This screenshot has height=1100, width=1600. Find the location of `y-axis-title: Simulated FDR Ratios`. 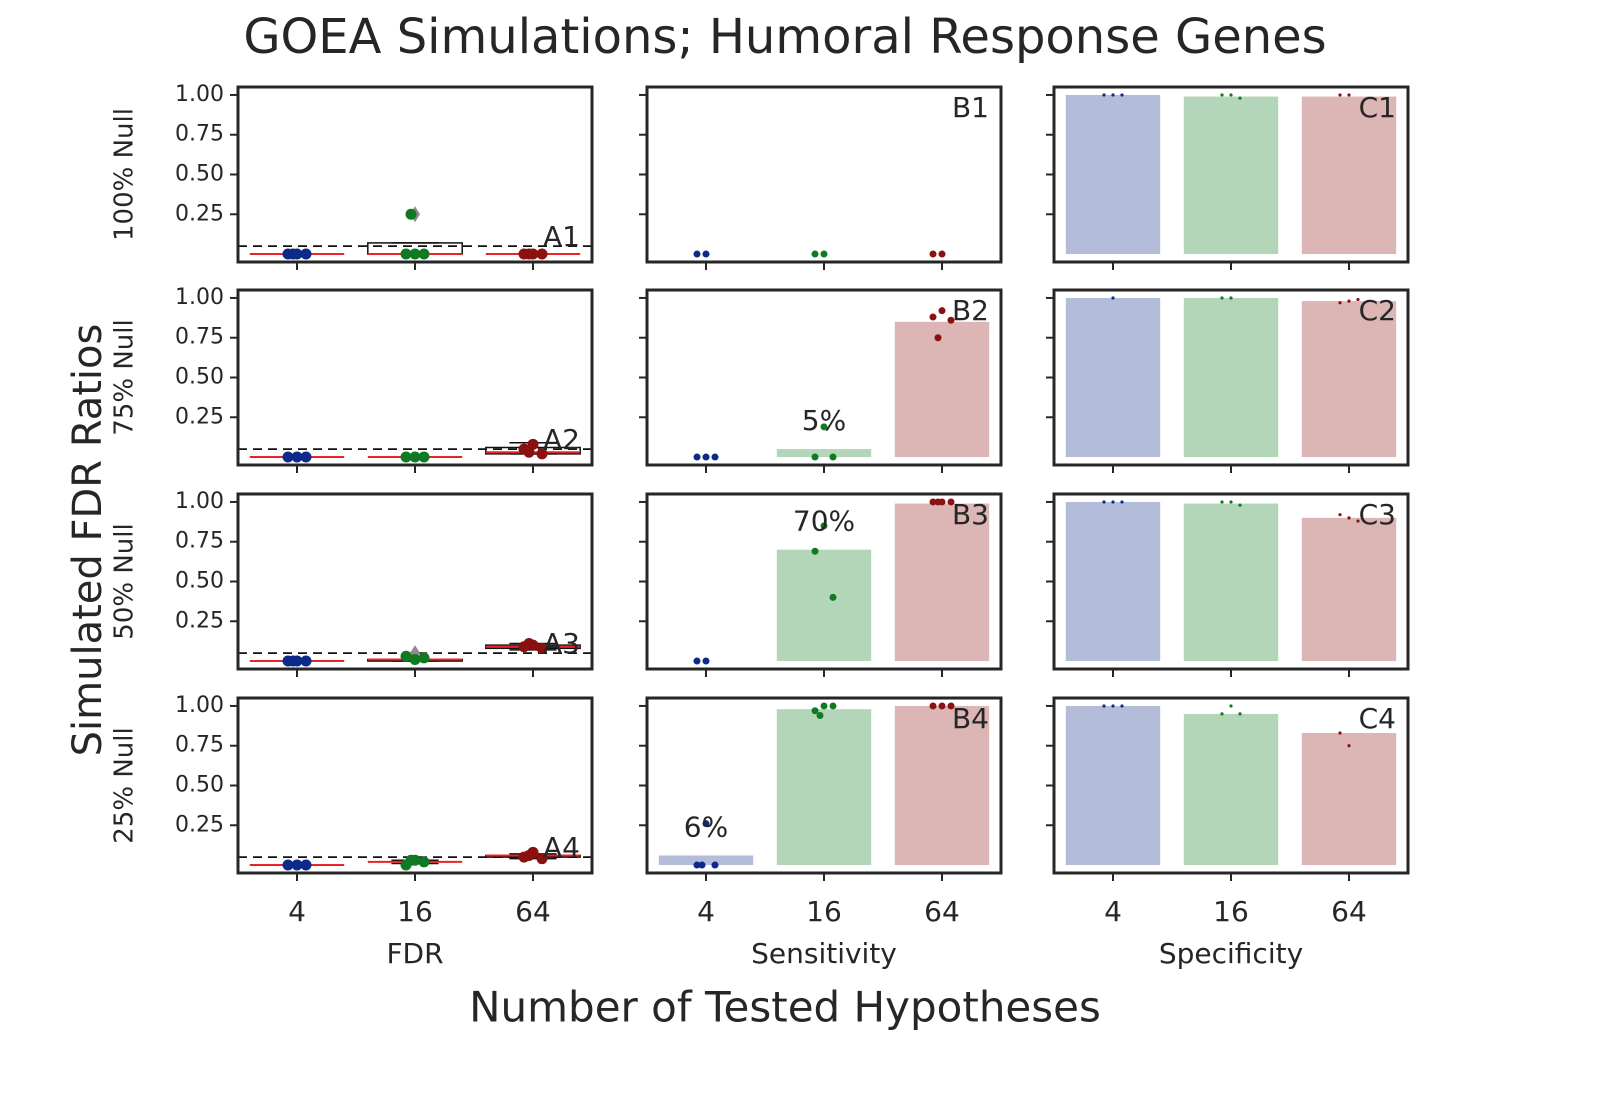

y-axis-title: Simulated FDR Ratios is located at coordinates (88, 540).